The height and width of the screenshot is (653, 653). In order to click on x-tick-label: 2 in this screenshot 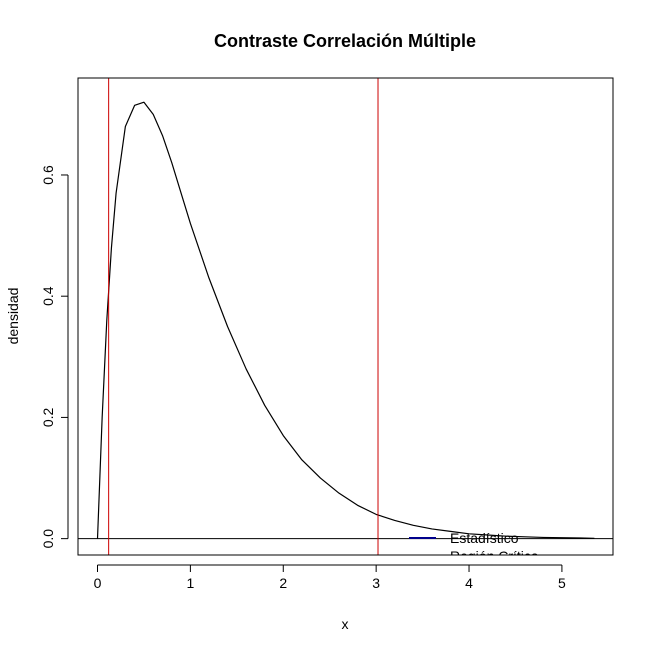, I will do `click(283, 583)`.